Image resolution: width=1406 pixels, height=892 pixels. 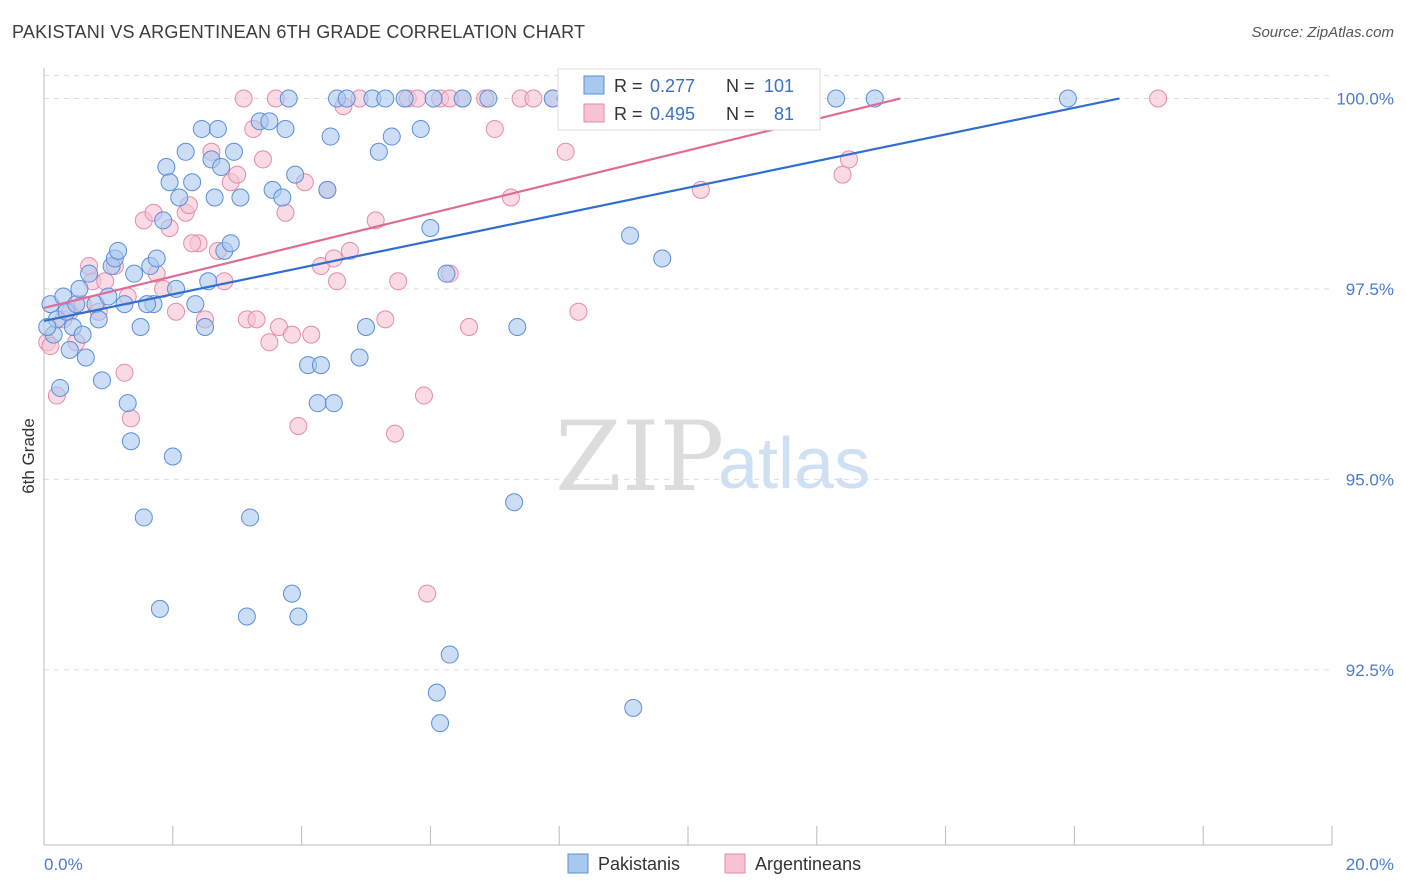 I want to click on argentinean-trend-line, so click(x=472, y=203).